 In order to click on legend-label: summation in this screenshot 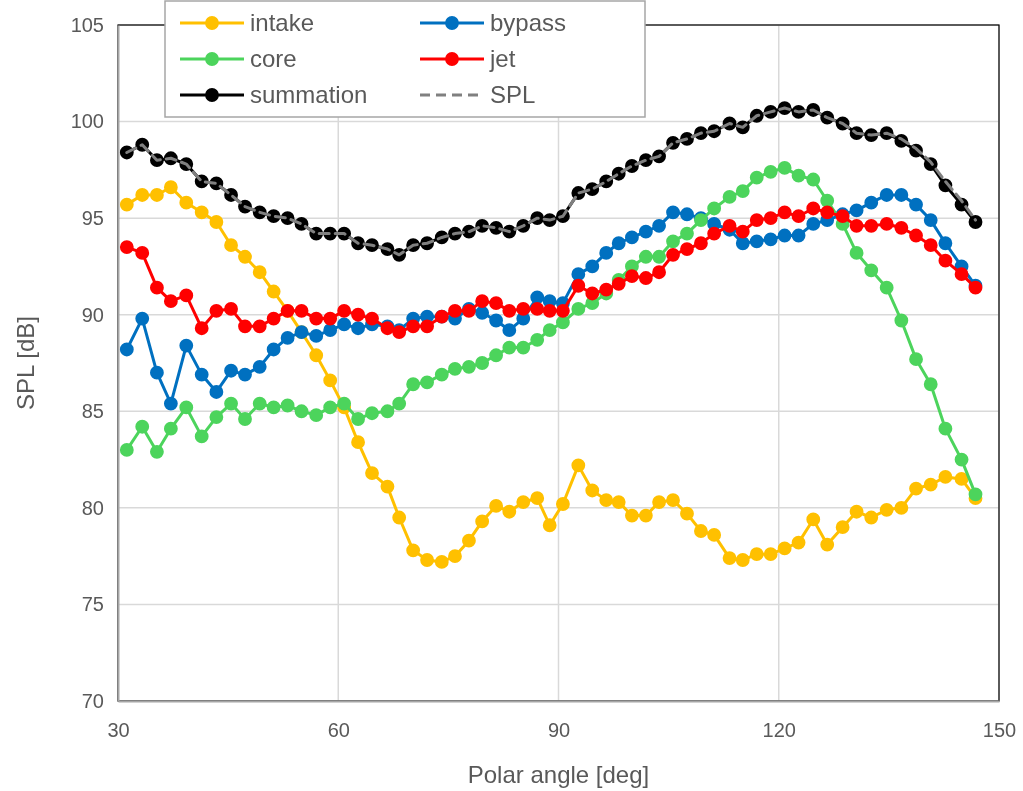, I will do `click(309, 94)`.